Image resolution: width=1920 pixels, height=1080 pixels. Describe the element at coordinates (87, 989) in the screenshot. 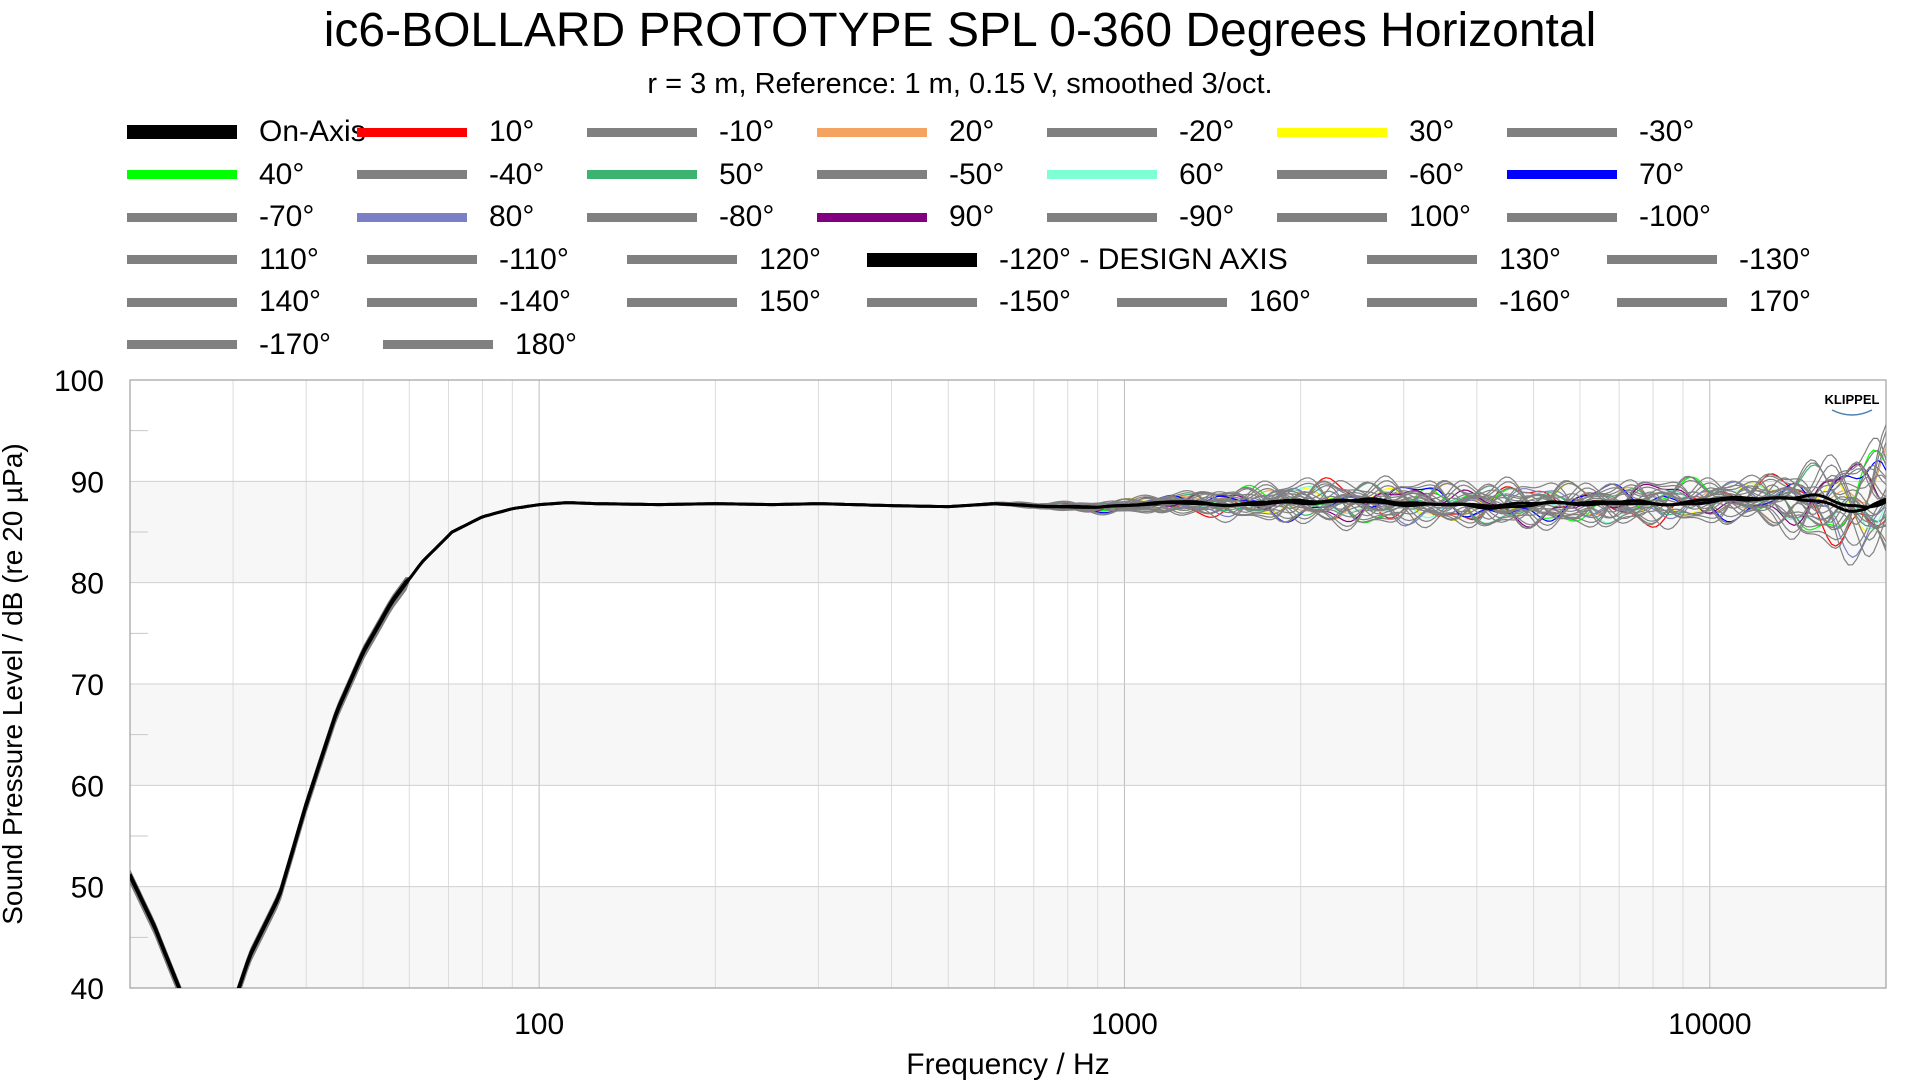

I see `y-tick-label: 40` at that location.